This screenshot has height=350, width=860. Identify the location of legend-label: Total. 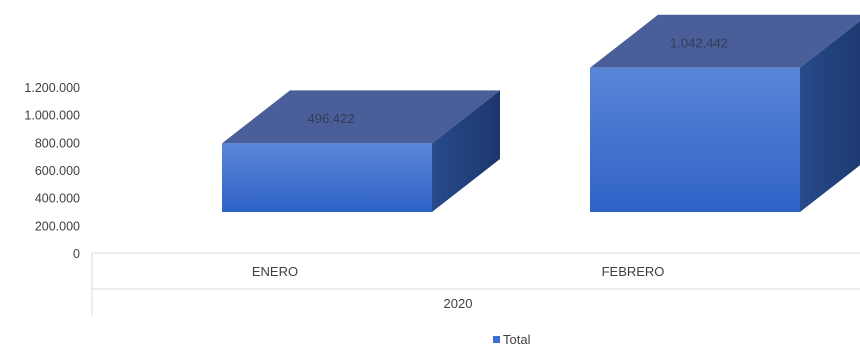
(517, 339).